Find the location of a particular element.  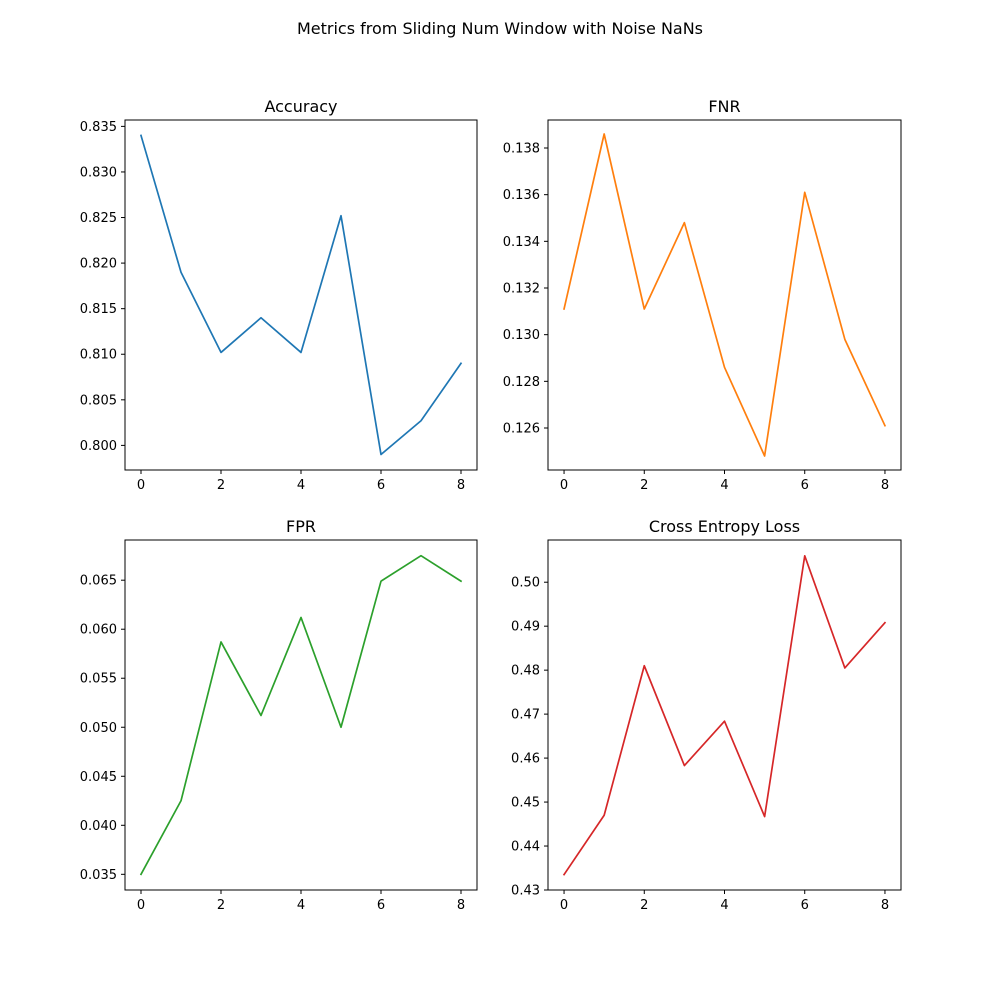

y-tick-label: 0.136 is located at coordinates (521, 195).